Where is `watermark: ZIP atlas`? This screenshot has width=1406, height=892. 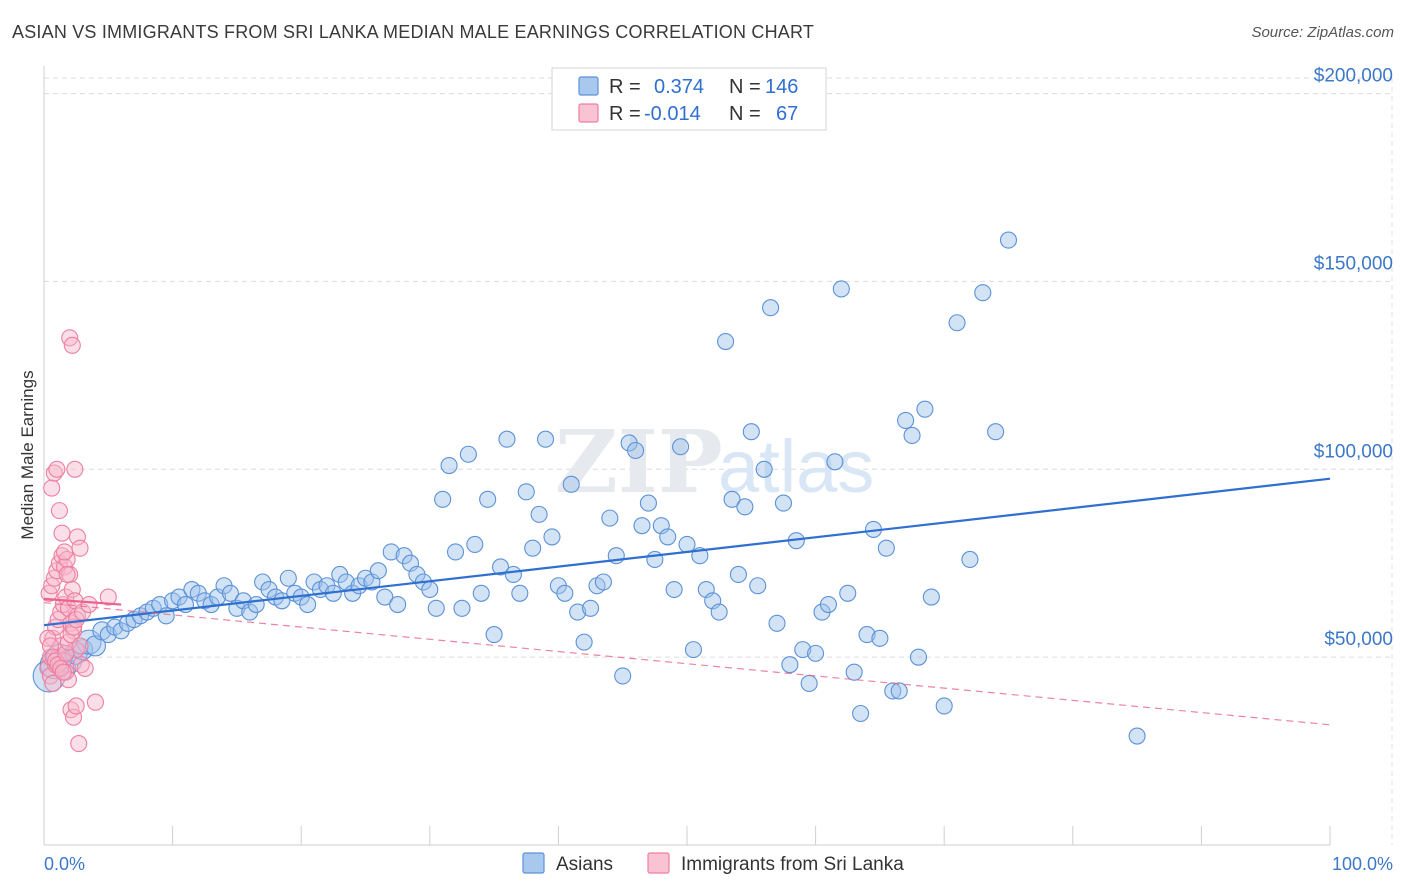
watermark: ZIP atlas is located at coordinates (714, 462).